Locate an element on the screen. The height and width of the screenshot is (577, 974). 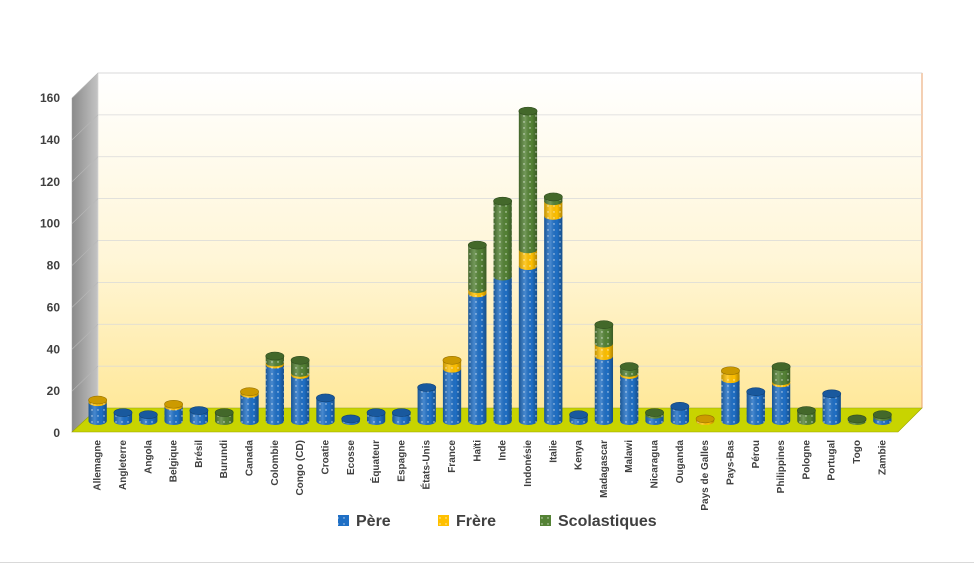
x-category-label: Pérou is located at coordinates (756, 454).